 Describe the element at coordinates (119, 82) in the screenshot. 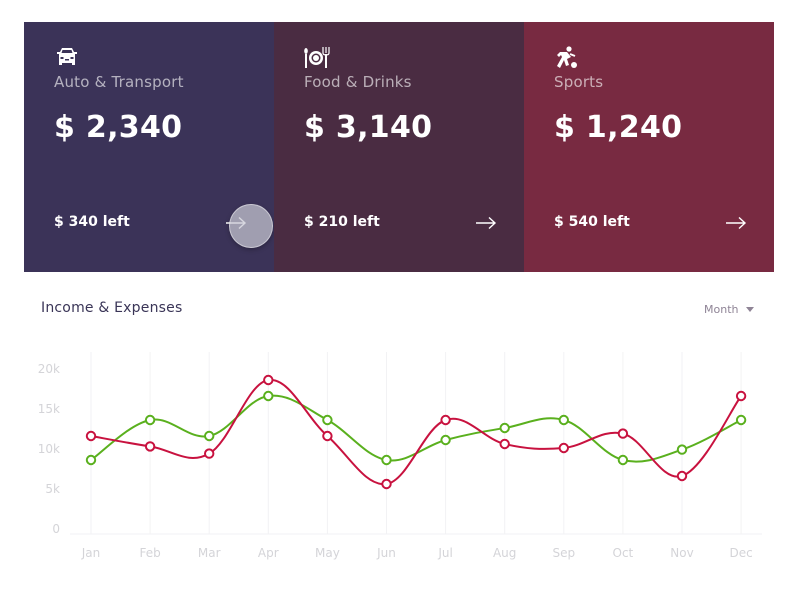

I see `category-label: Auto & Transport` at that location.